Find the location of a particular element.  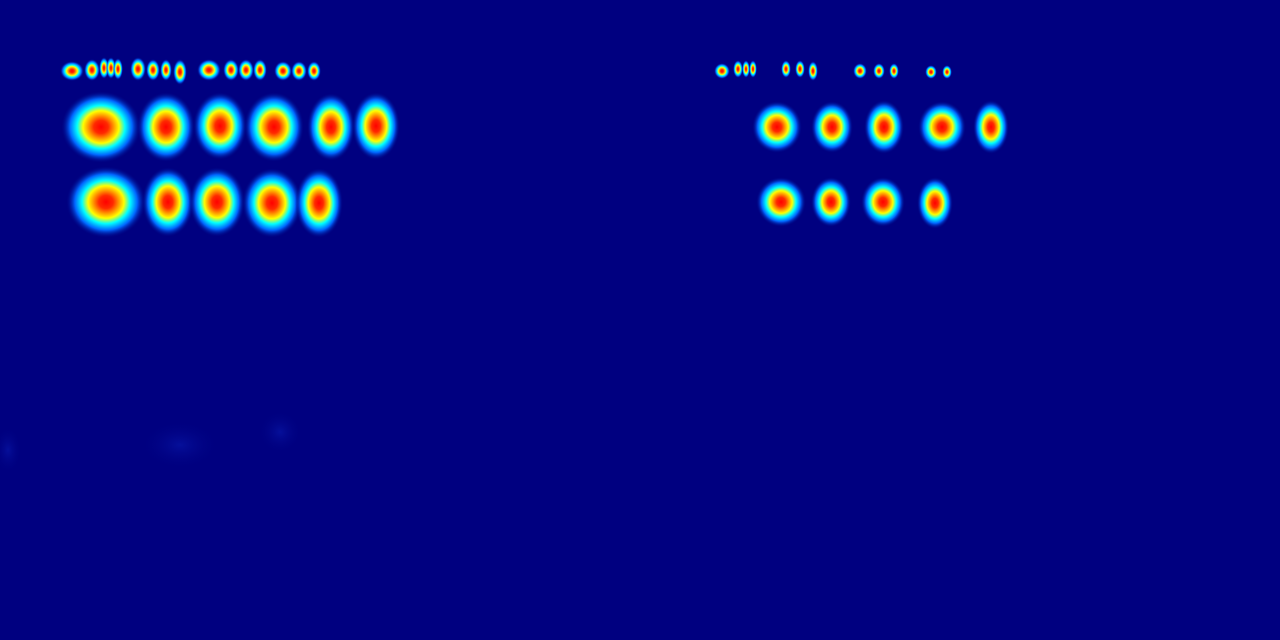

left-panel is located at coordinates (230, 147).